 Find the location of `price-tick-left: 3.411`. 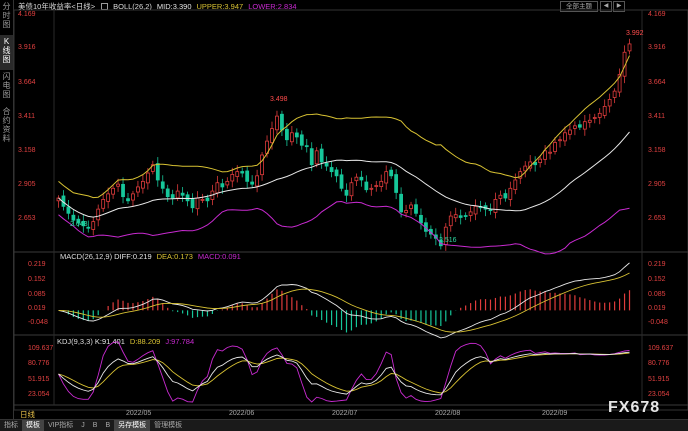

price-tick-left: 3.411 is located at coordinates (26, 116).